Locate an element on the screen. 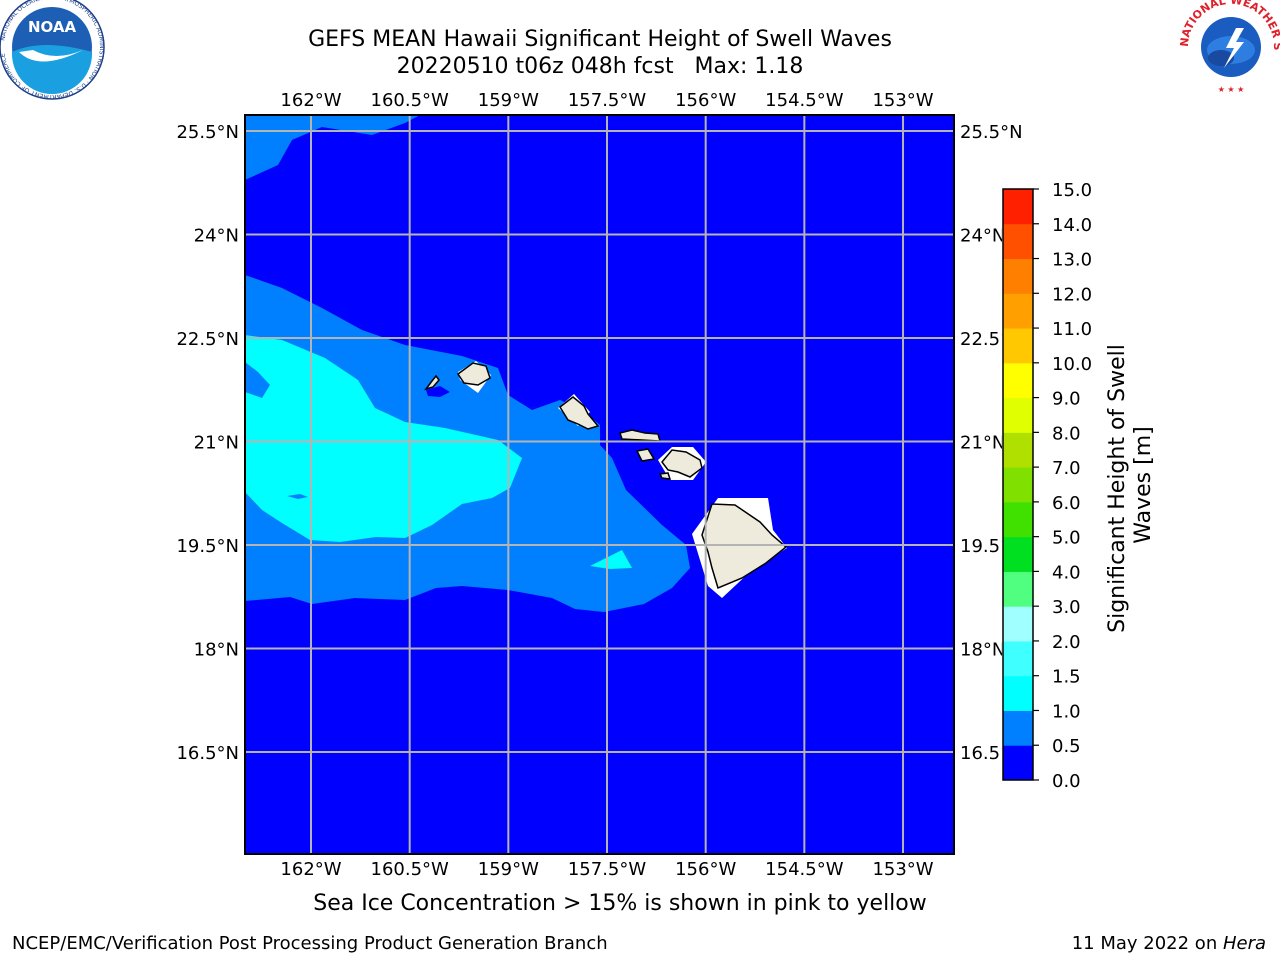  colorbar is located at coordinates (1019, 484).